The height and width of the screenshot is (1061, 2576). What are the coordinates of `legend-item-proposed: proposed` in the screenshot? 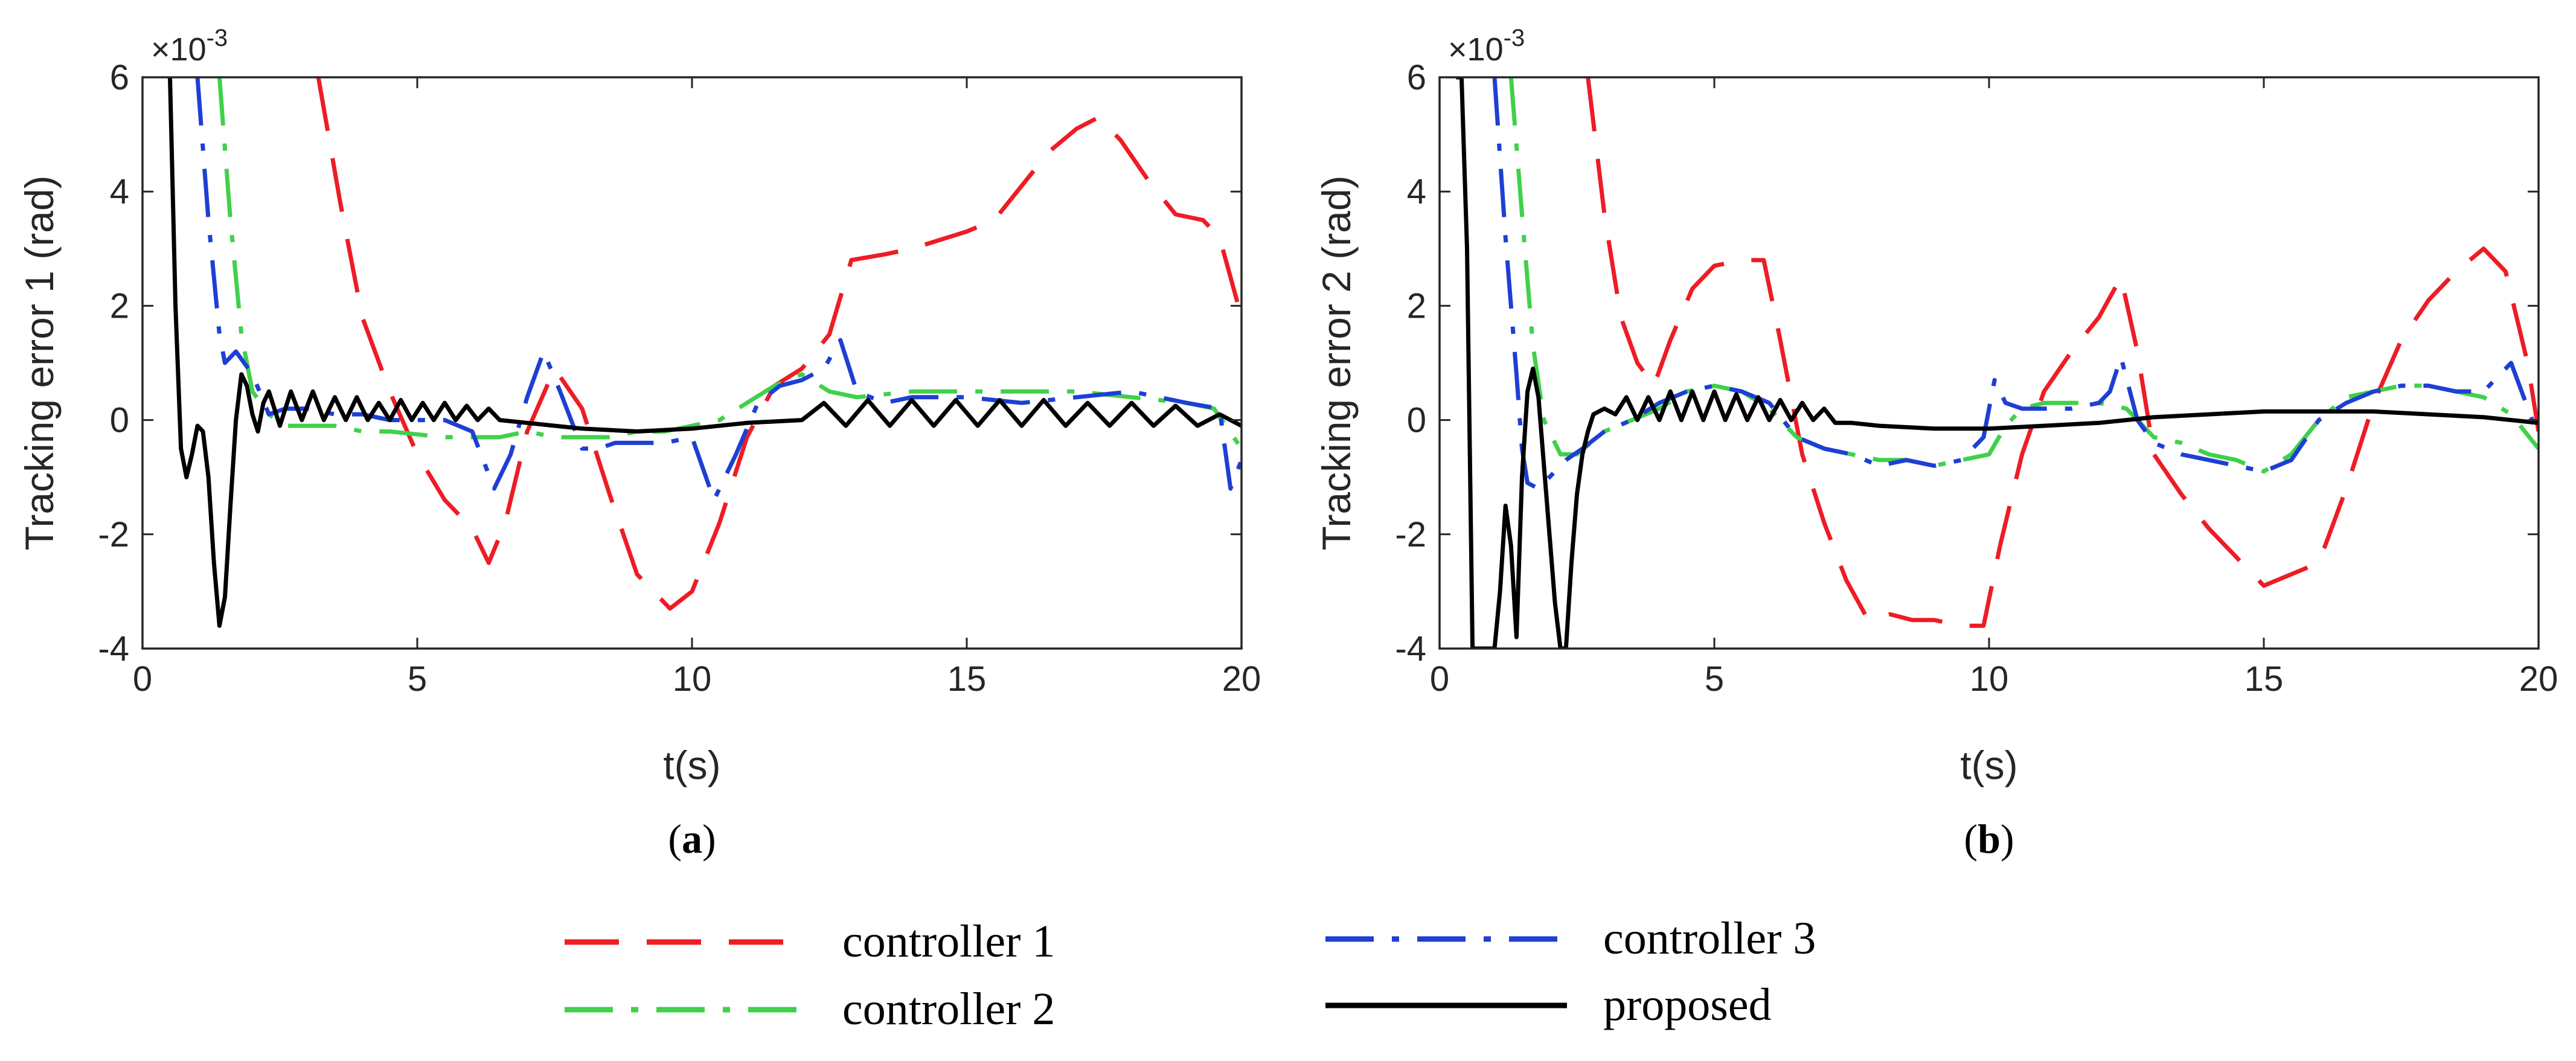 It's located at (1548, 1004).